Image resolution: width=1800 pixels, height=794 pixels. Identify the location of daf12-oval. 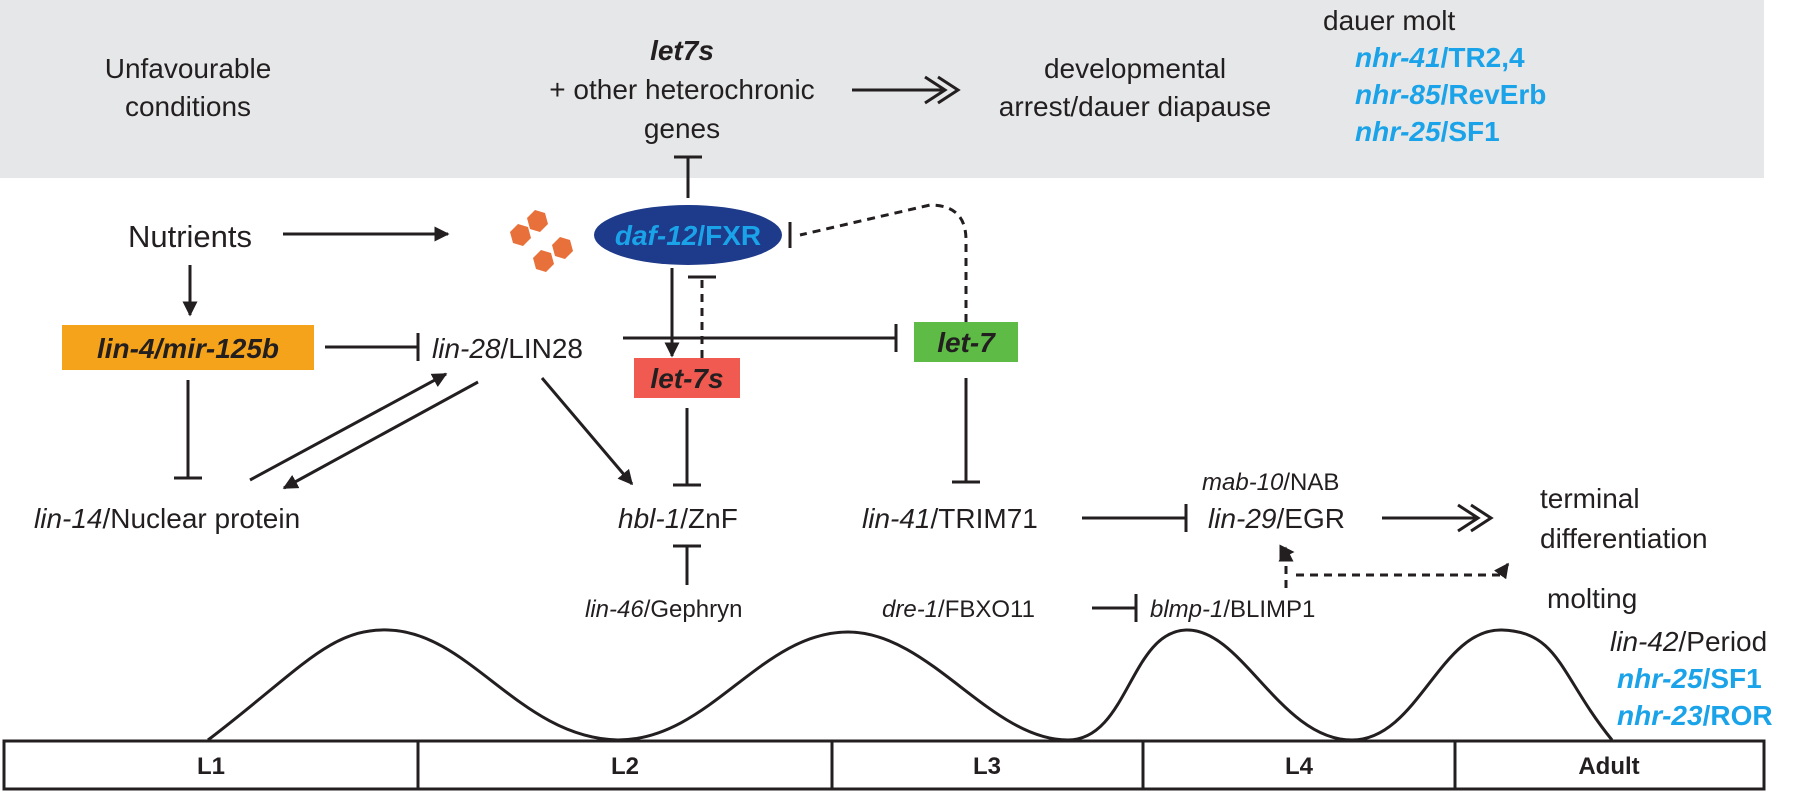
(688, 235).